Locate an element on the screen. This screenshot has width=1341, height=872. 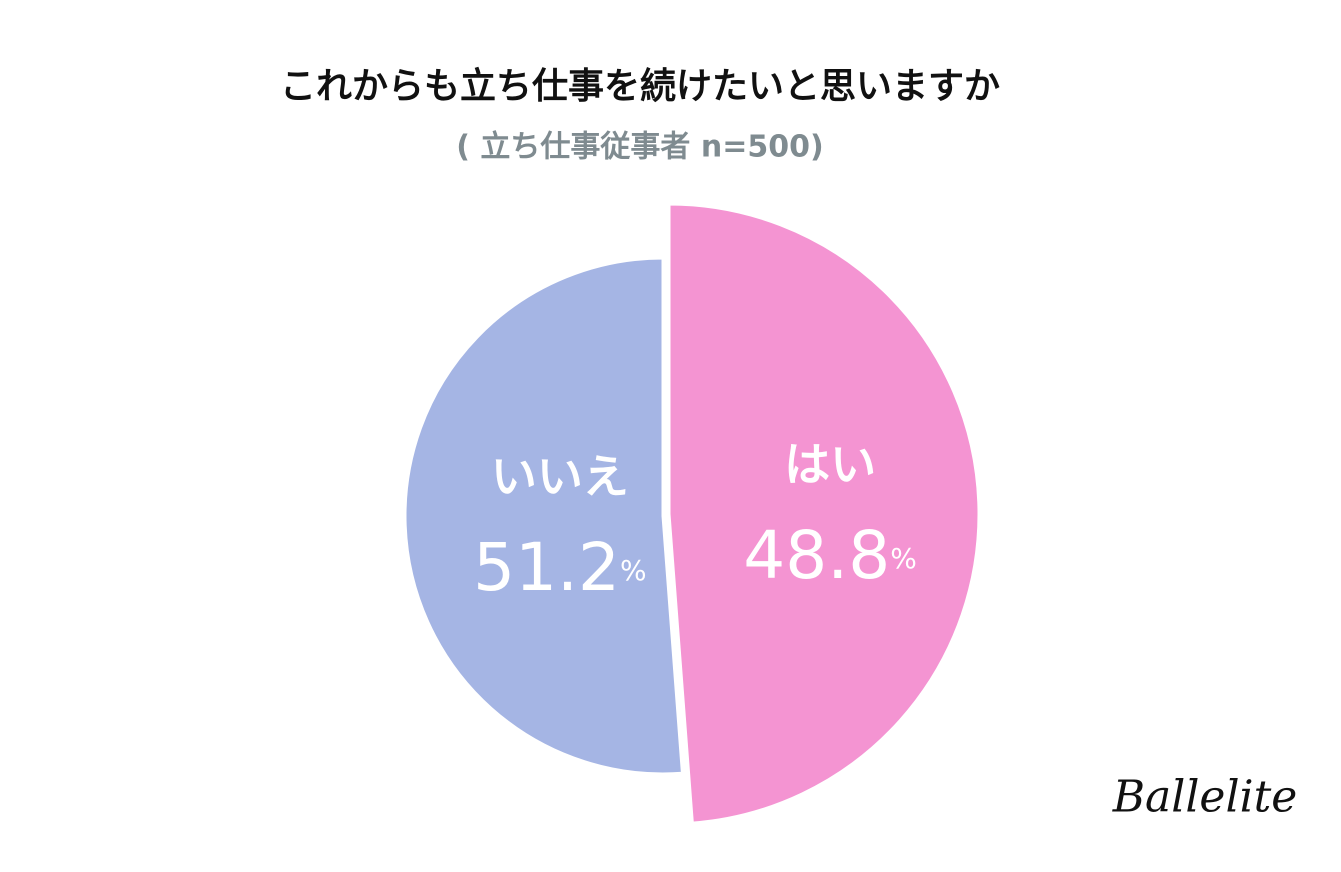
slice-value: 48.8% is located at coordinates (830, 555).